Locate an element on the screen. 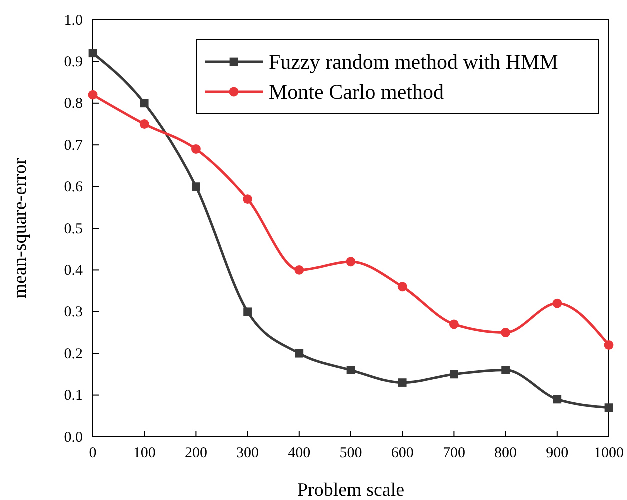 This screenshot has height=500, width=627. y-tick-label: 0.3 is located at coordinates (73, 312).